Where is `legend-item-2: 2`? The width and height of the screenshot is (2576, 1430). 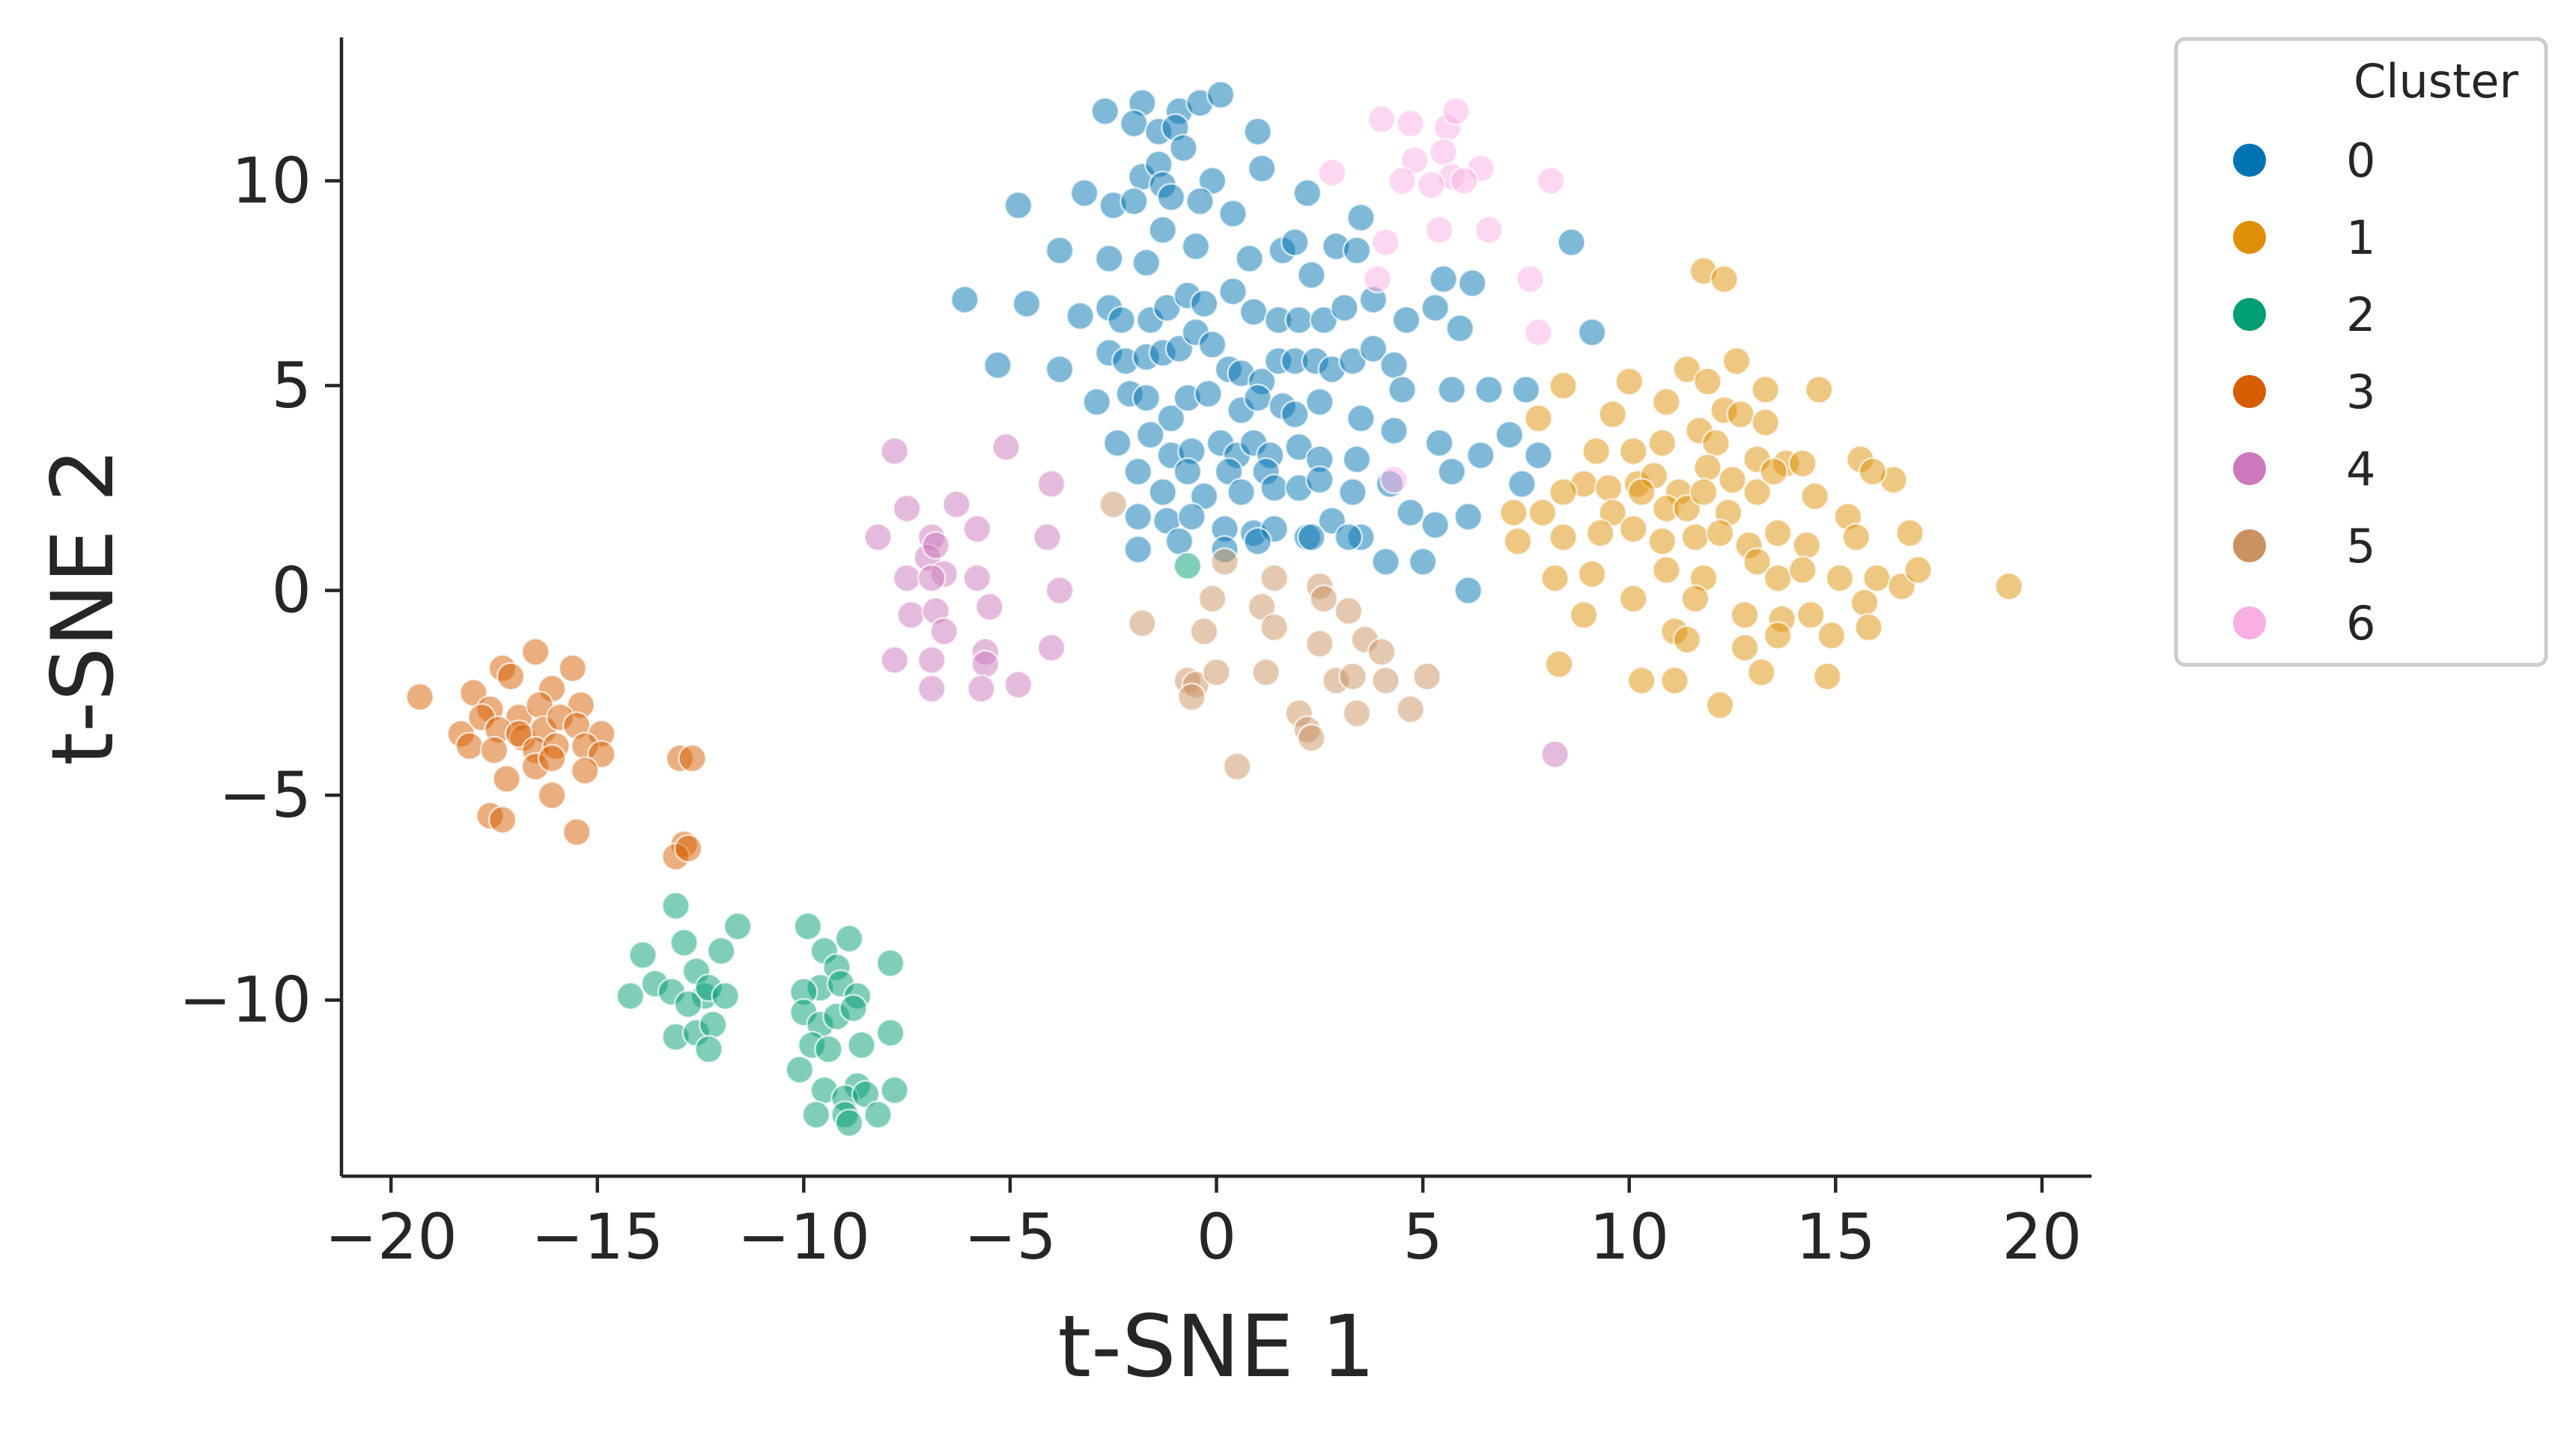
legend-item-2: 2 is located at coordinates (2304, 314).